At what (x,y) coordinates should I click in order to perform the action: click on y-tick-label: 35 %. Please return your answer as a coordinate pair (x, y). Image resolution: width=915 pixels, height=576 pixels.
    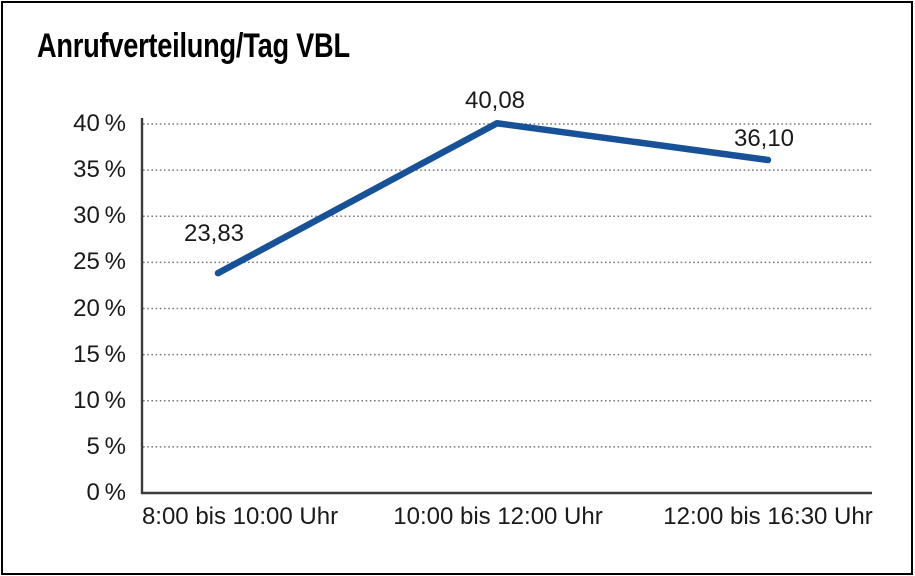
    Looking at the image, I should click on (99, 170).